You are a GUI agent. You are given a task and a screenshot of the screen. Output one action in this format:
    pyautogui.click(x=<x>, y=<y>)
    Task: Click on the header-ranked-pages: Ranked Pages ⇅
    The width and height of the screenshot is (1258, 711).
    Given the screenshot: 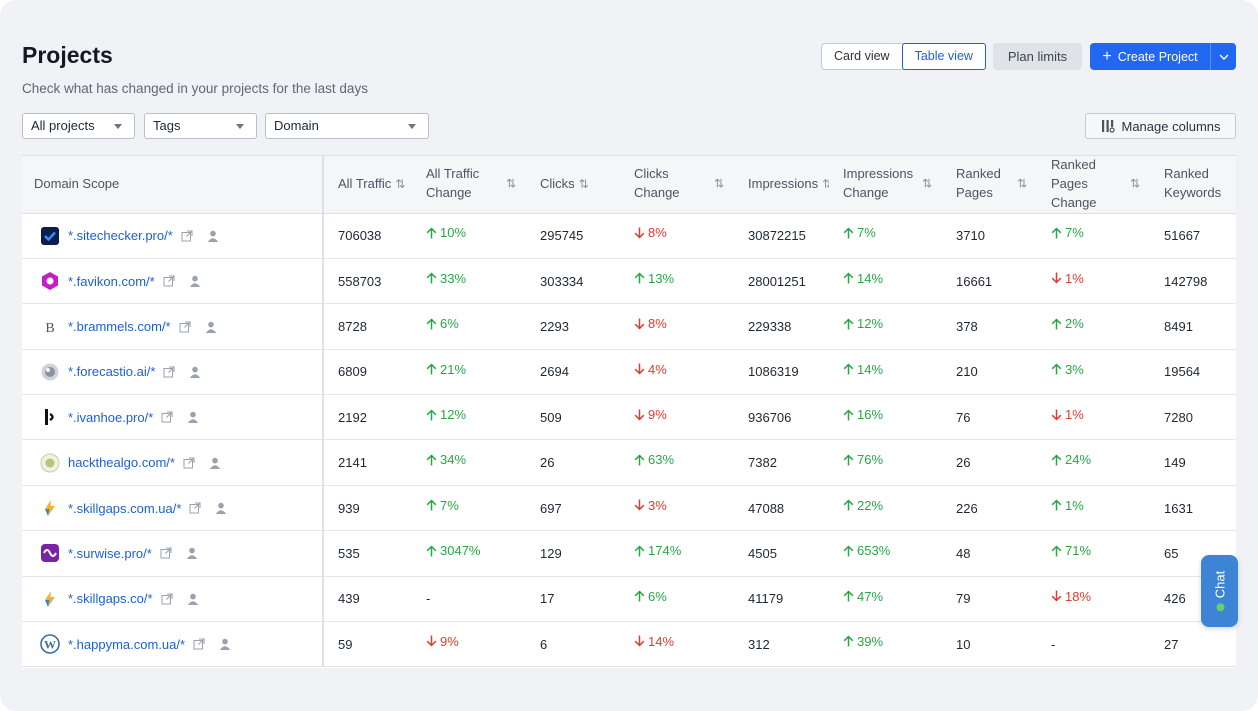 What is the action you would take?
    pyautogui.click(x=989, y=185)
    